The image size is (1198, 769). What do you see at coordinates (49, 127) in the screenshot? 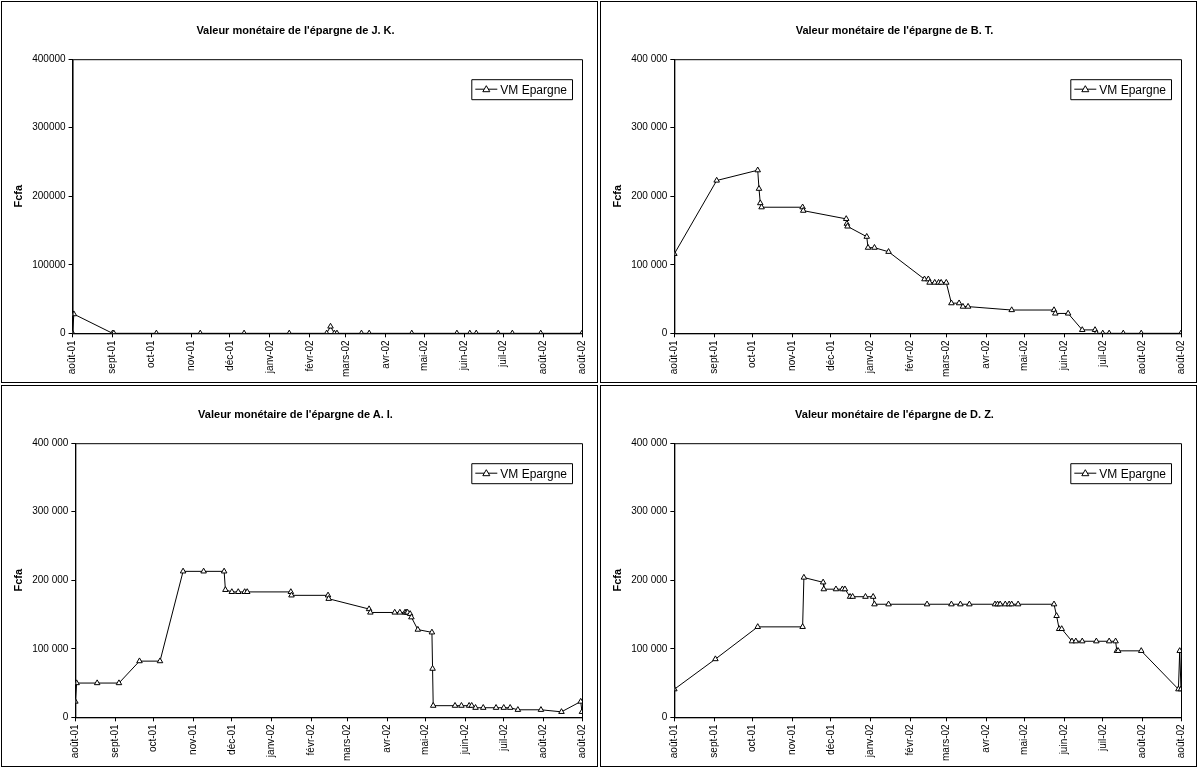
I see `y-tick-label: 300000` at bounding box center [49, 127].